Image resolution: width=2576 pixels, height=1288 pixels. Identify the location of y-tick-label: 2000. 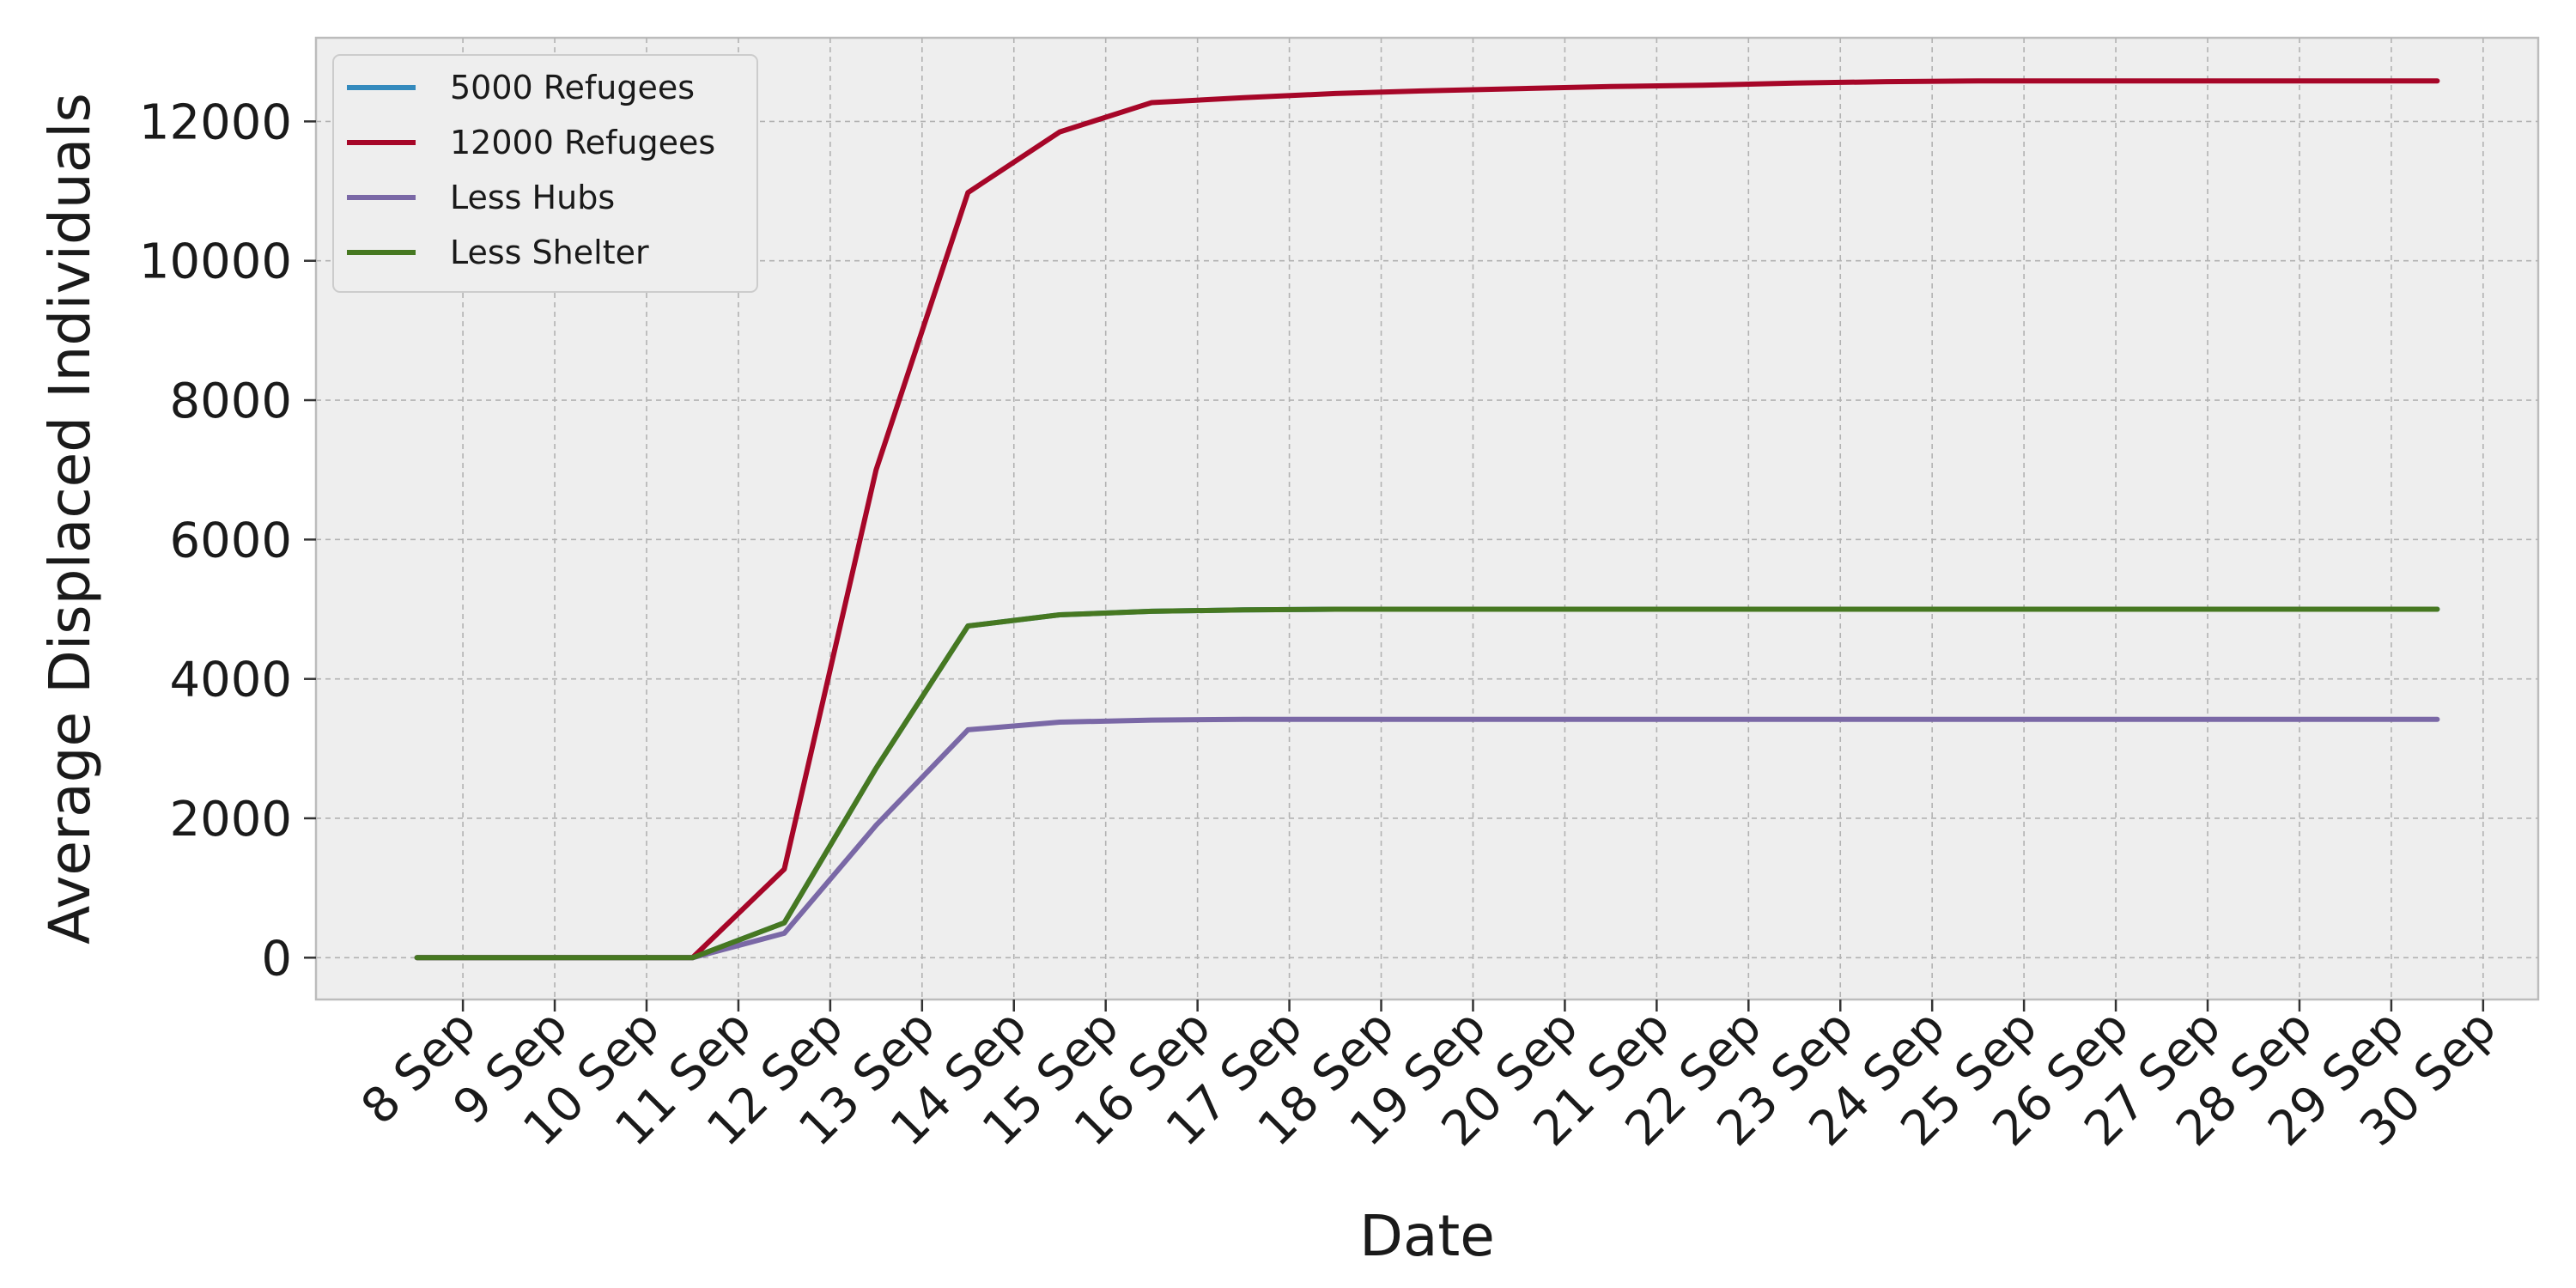
(230, 820).